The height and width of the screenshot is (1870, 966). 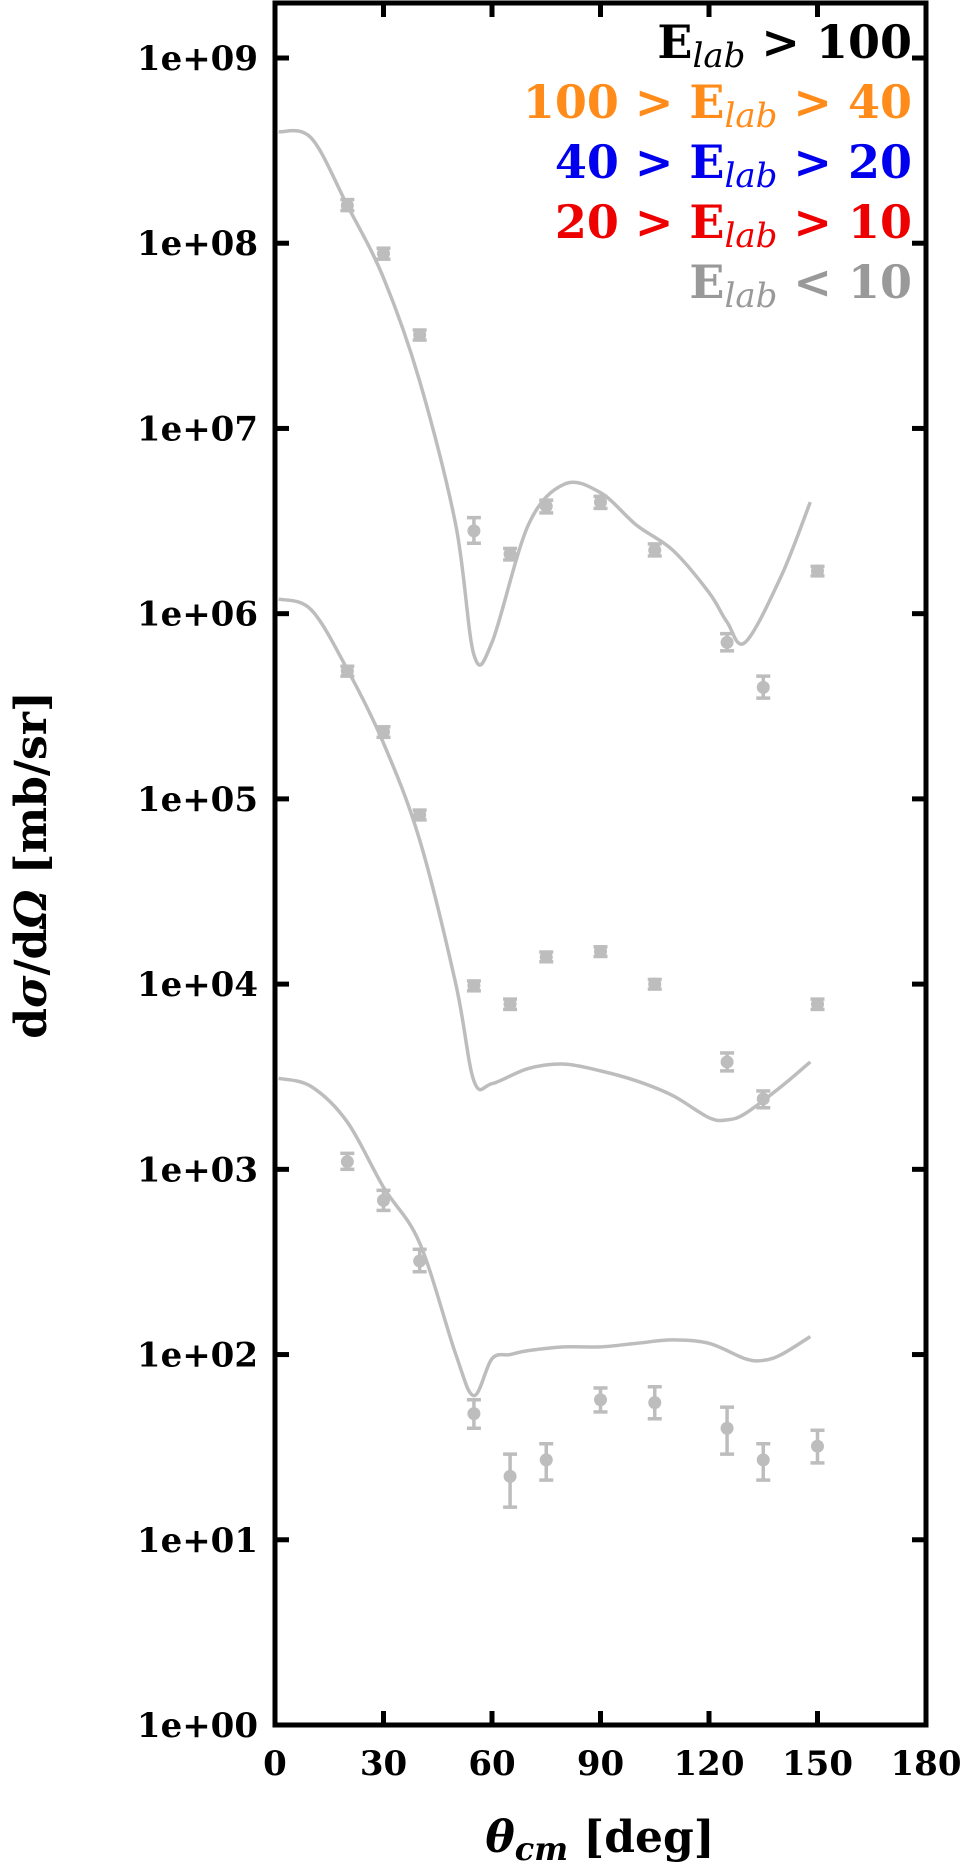 I want to click on y-tick-label-0: 1e+00, so click(x=197, y=1726).